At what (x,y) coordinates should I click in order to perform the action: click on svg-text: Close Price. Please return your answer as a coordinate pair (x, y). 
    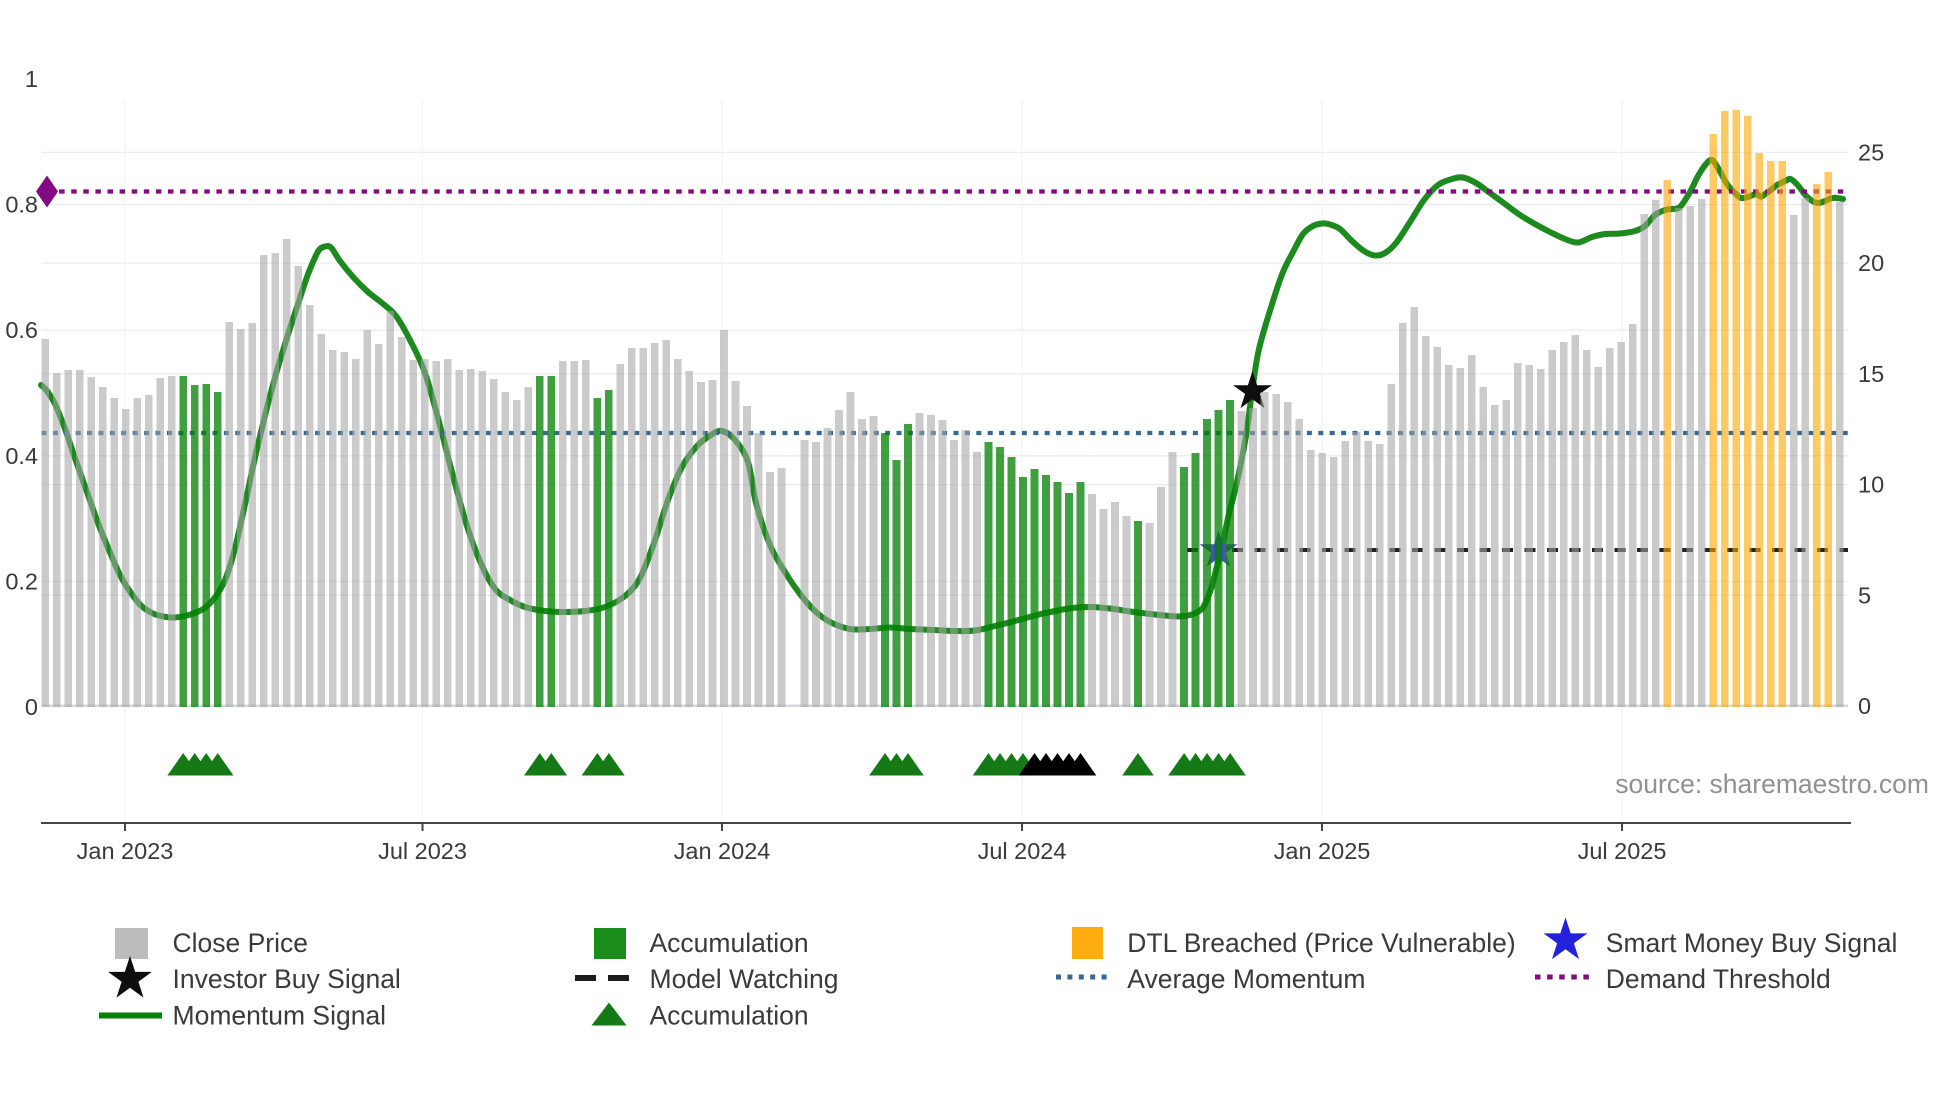
    Looking at the image, I should click on (241, 943).